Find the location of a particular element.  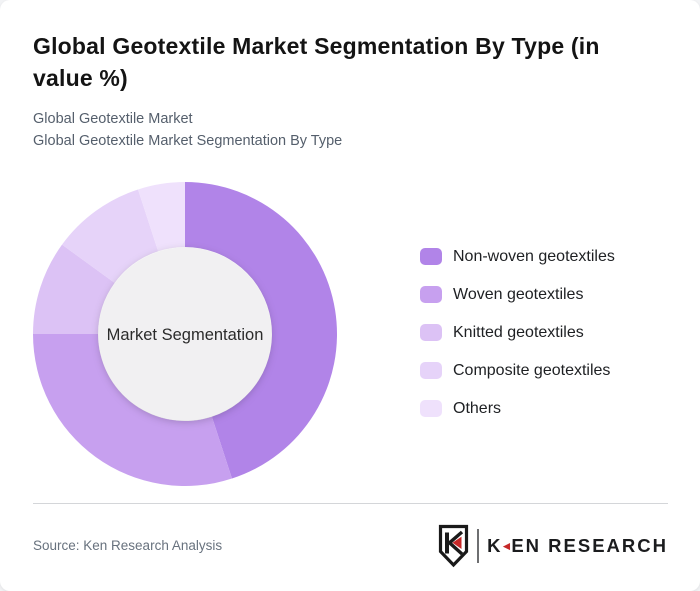

legend-item-label: Knitted geotextiles is located at coordinates (518, 332).